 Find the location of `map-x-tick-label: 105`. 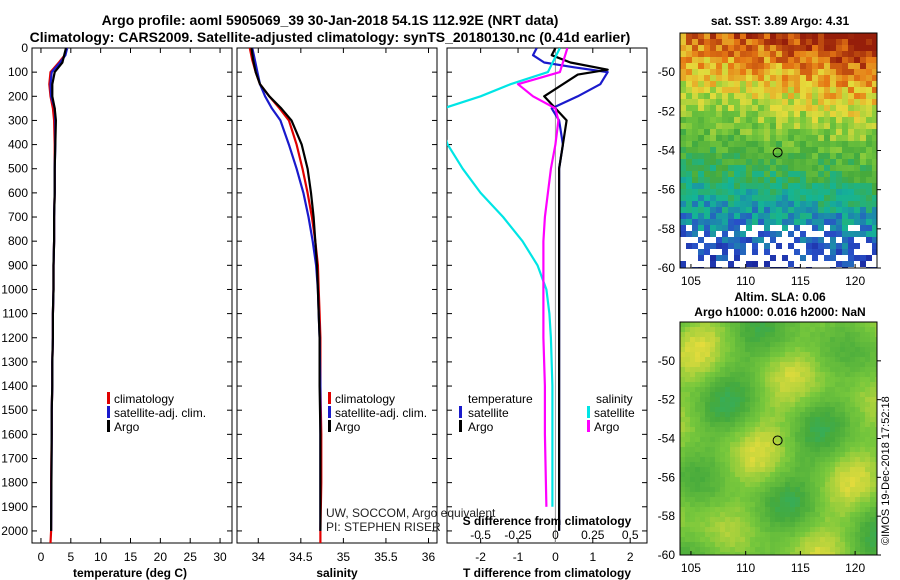

map-x-tick-label: 105 is located at coordinates (691, 281).